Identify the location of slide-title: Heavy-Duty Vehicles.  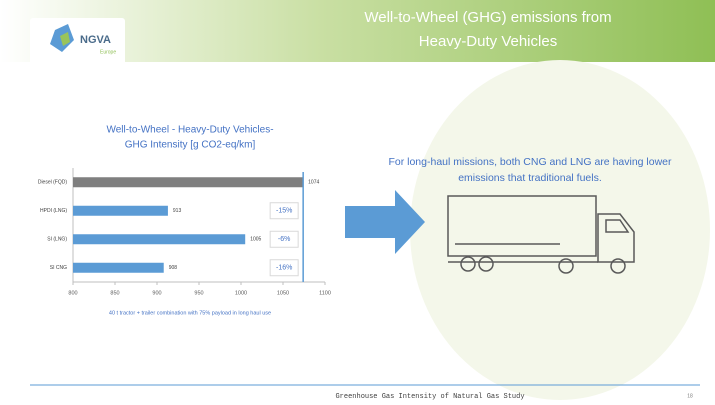
(488, 41).